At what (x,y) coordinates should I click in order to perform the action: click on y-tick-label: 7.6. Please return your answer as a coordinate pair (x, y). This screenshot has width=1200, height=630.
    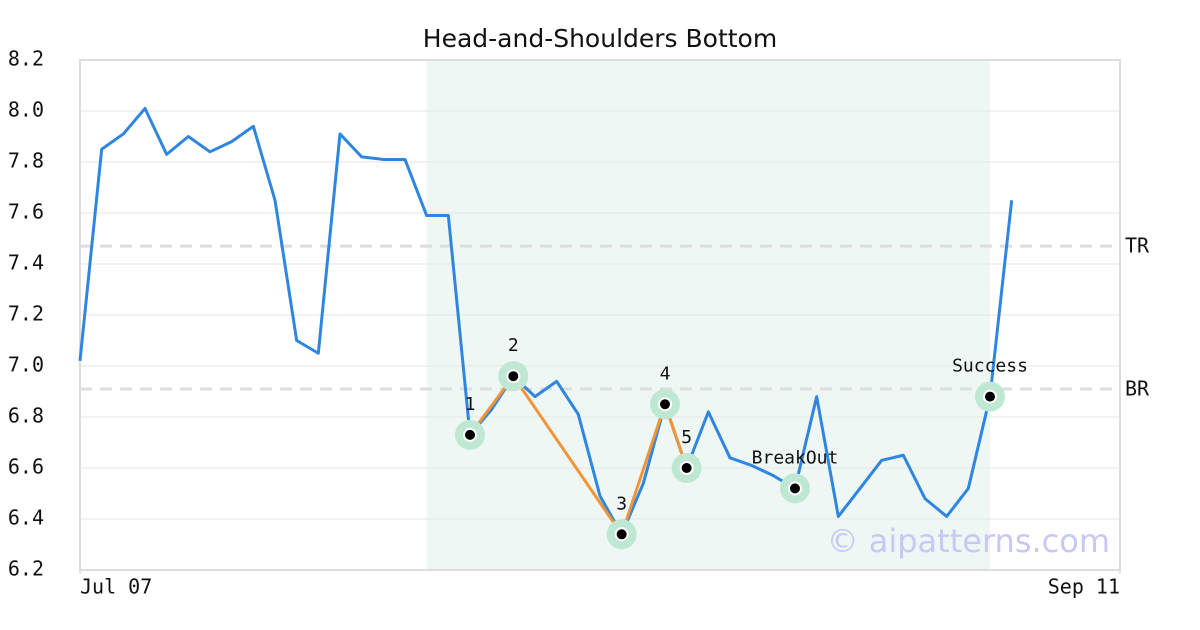
    Looking at the image, I should click on (26, 212).